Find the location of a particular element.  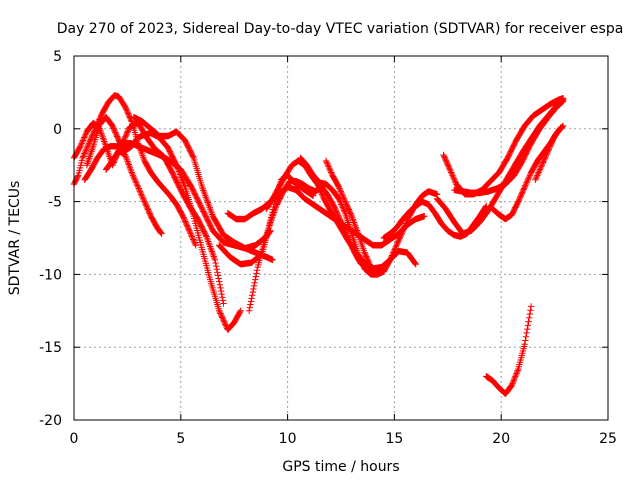

x-axis-label: GPS time / hours is located at coordinates (340, 467).